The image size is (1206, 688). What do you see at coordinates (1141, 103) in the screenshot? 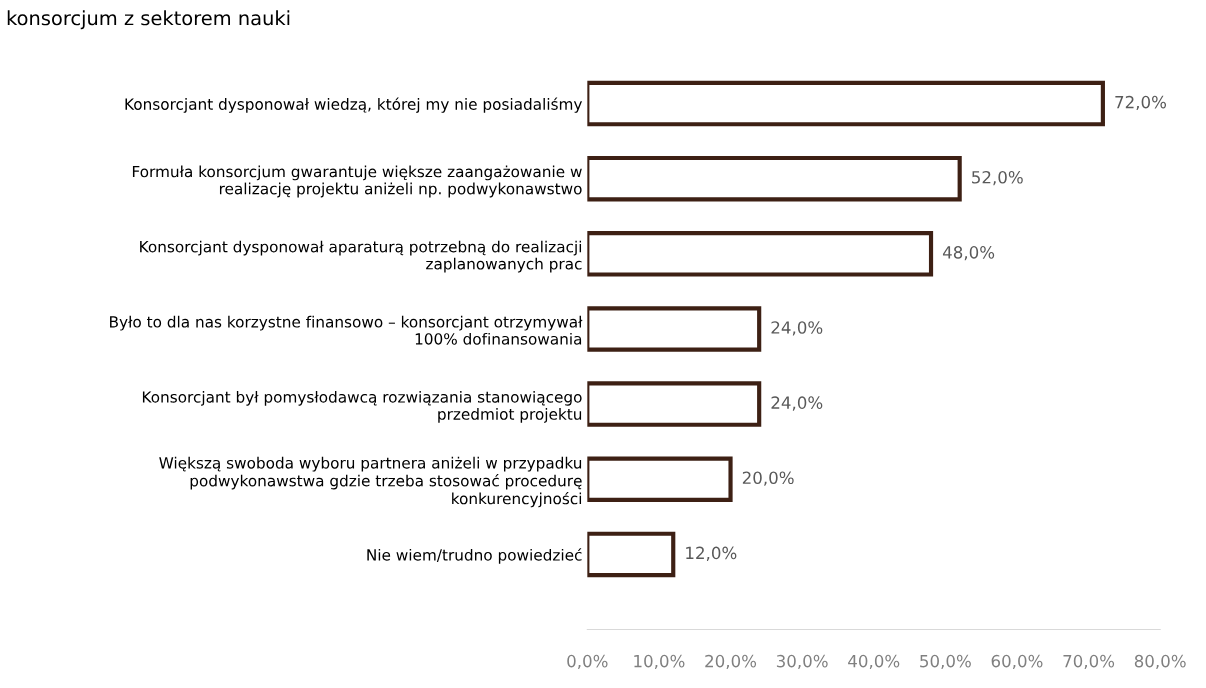
I see `data-label: 72,0%` at bounding box center [1141, 103].